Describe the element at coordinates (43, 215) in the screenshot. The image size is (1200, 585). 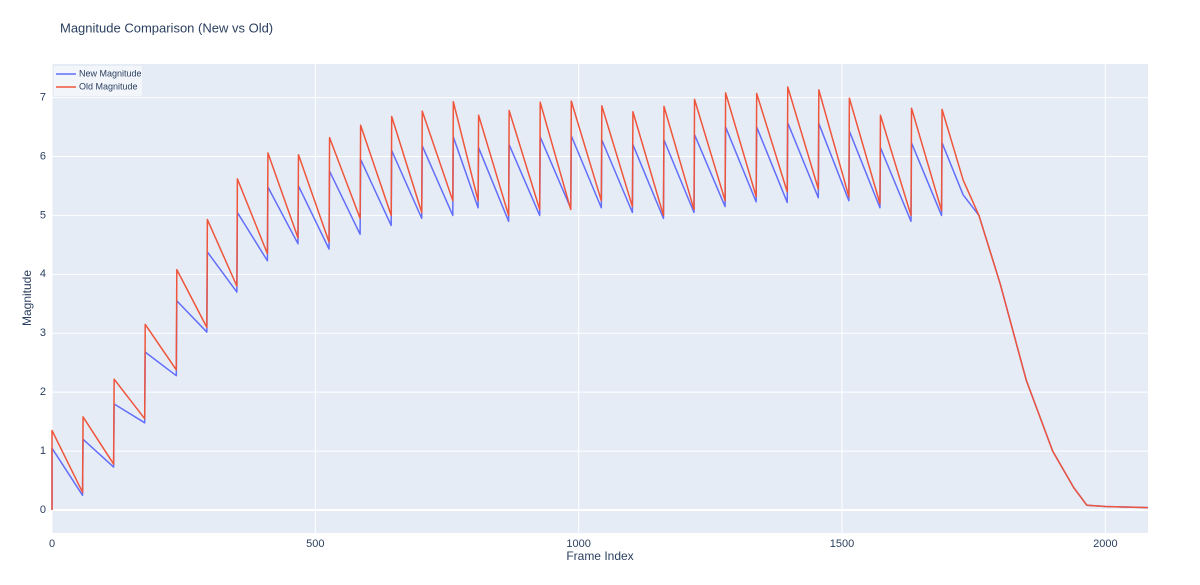
I see `y-tick-label: 5` at that location.